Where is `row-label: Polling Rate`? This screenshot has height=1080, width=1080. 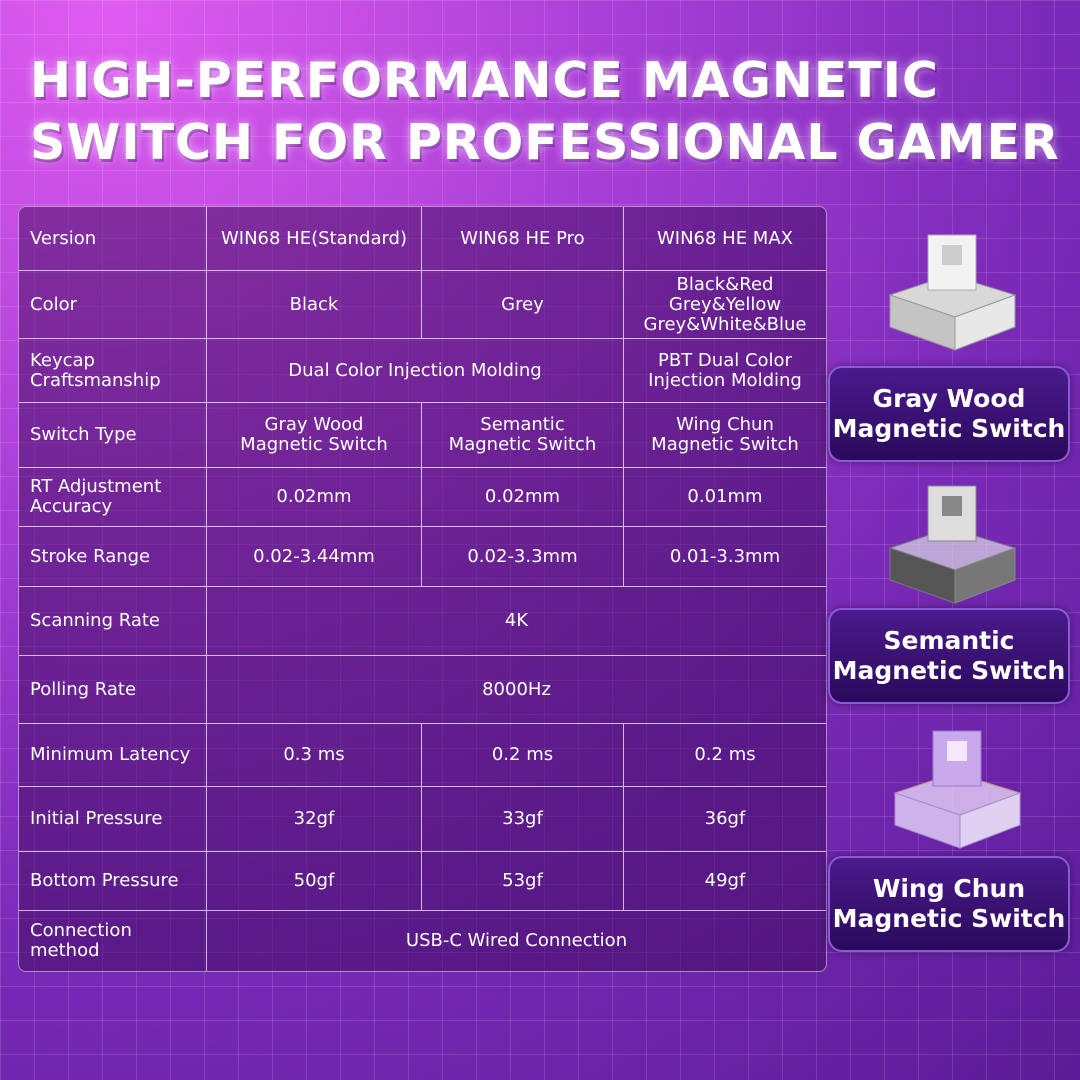
row-label: Polling Rate is located at coordinates (83, 689).